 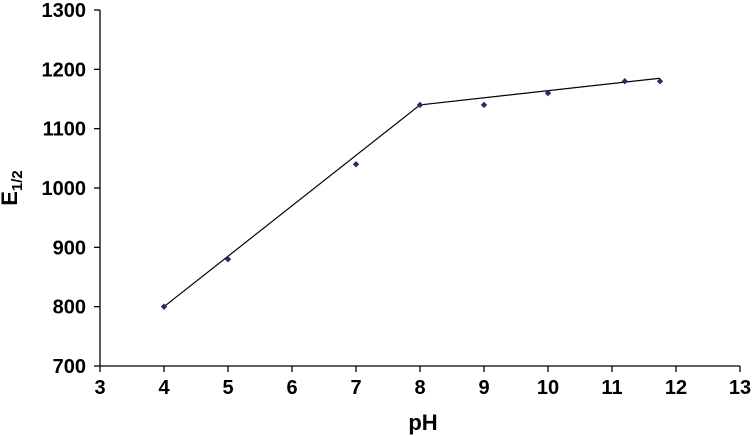 I want to click on y-tick-label: 900, so click(x=69, y=248).